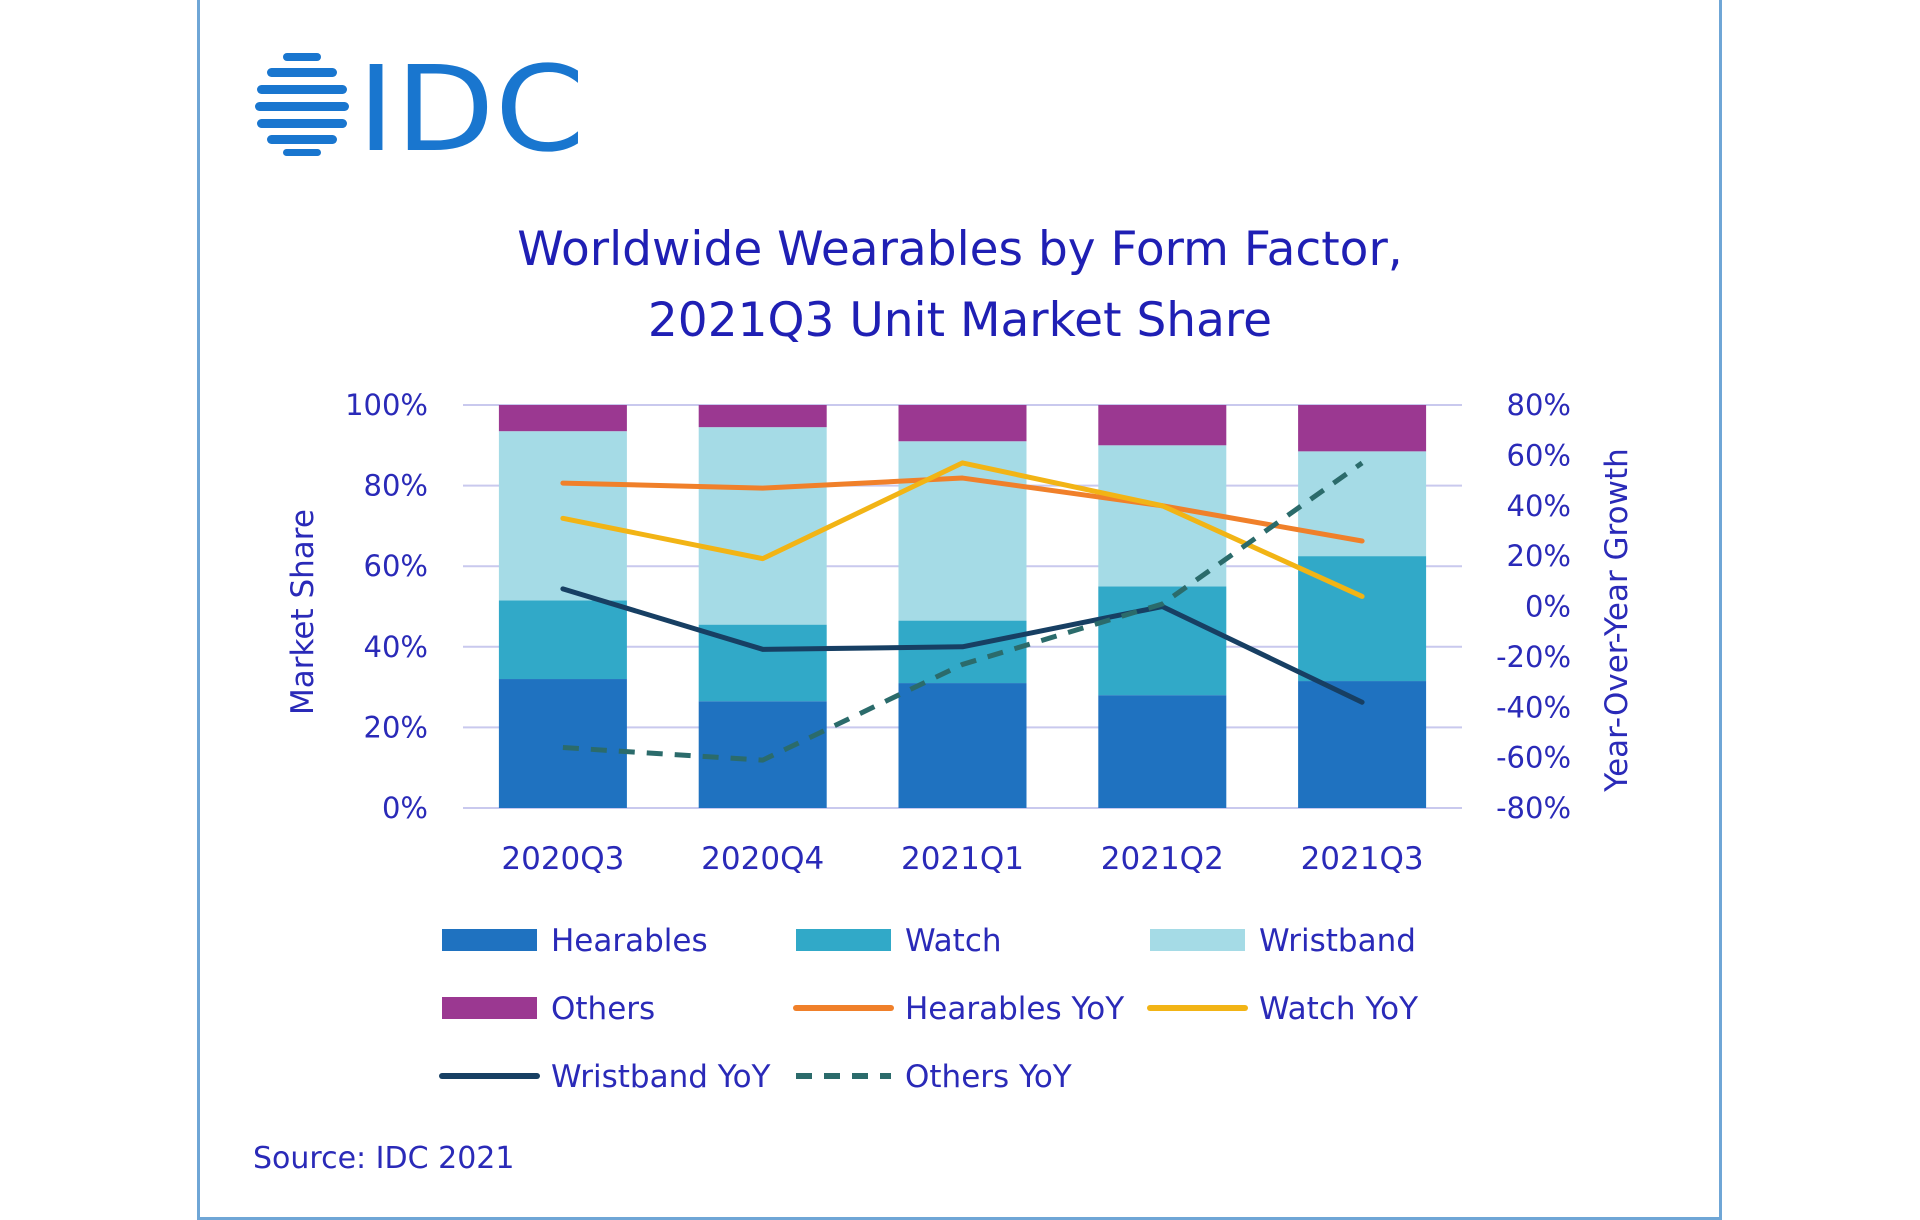 The width and height of the screenshot is (1920, 1220). I want to click on bar-others-2021q1, so click(962, 423).